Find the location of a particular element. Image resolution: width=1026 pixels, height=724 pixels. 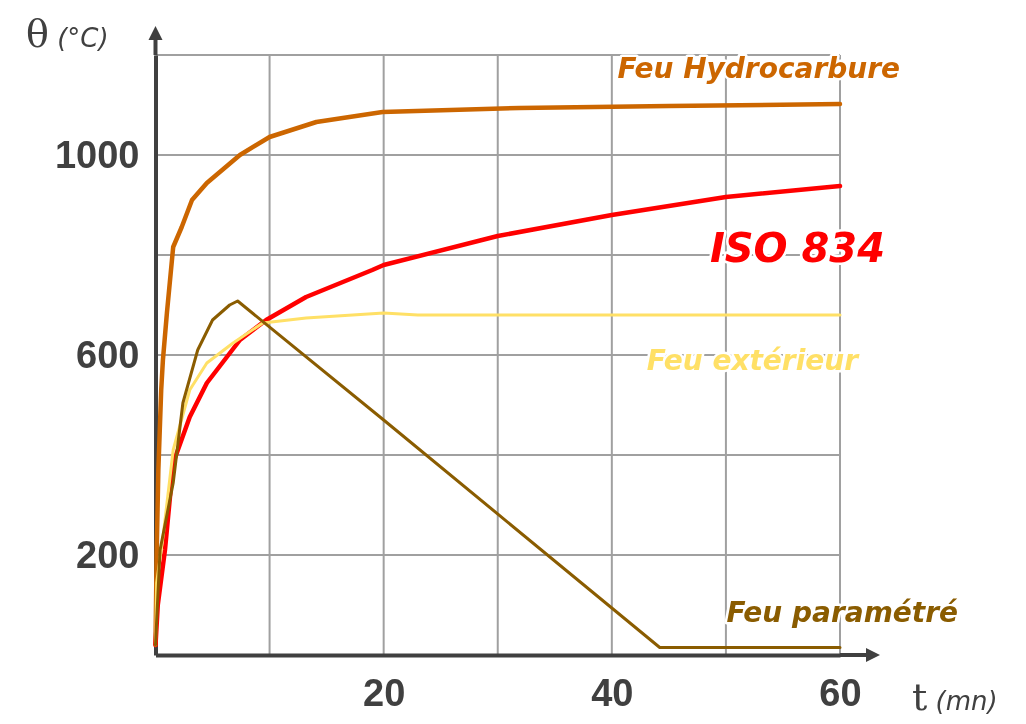

series-label: ISO 834 is located at coordinates (797, 248).